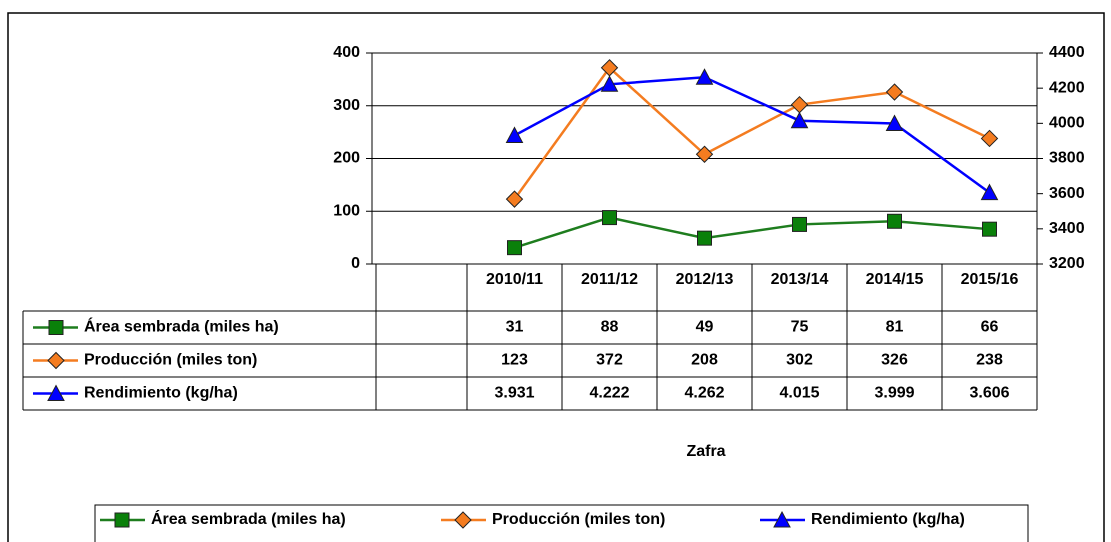 This screenshot has width=1111, height=542. What do you see at coordinates (1067, 228) in the screenshot?
I see `y2-tick-label: 3400` at bounding box center [1067, 228].